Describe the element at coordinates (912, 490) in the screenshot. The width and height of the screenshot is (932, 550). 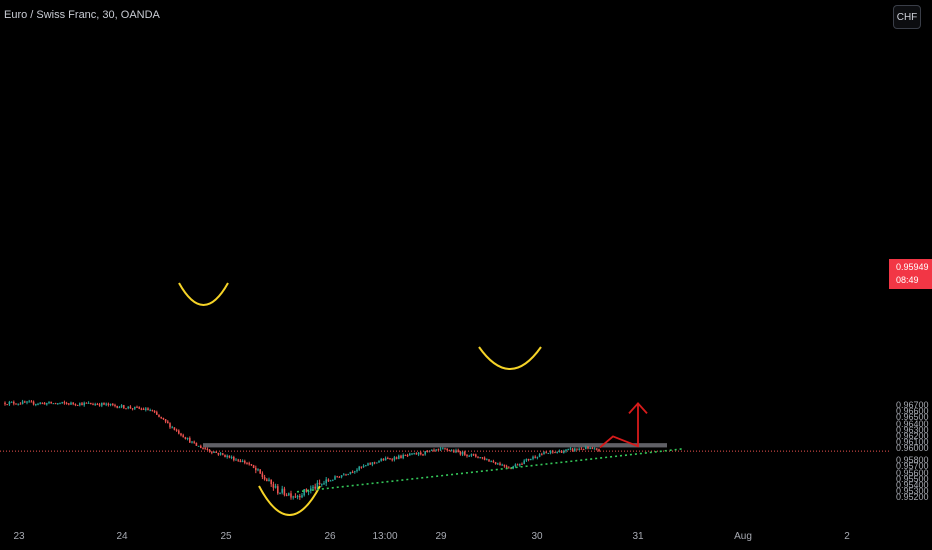
I see `price-axis-tick: 0.95300` at that location.